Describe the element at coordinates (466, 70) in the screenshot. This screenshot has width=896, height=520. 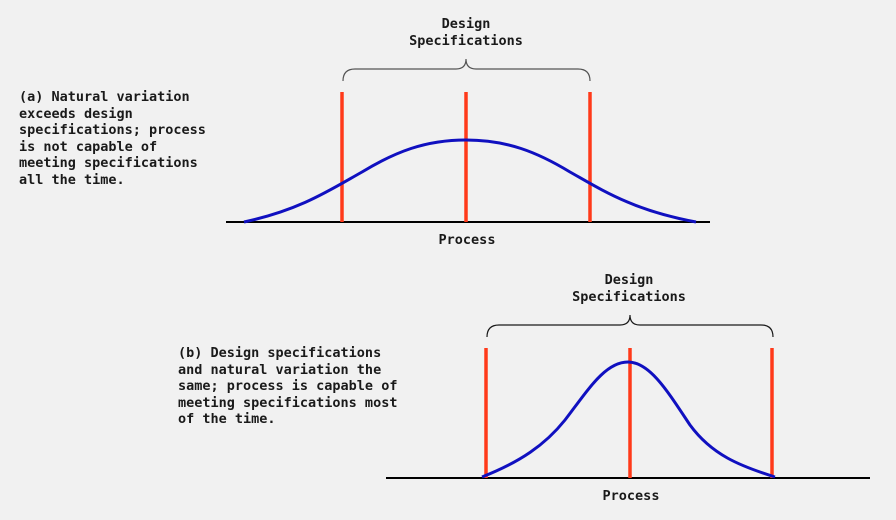
I see `panel-a-spec-brace` at that location.